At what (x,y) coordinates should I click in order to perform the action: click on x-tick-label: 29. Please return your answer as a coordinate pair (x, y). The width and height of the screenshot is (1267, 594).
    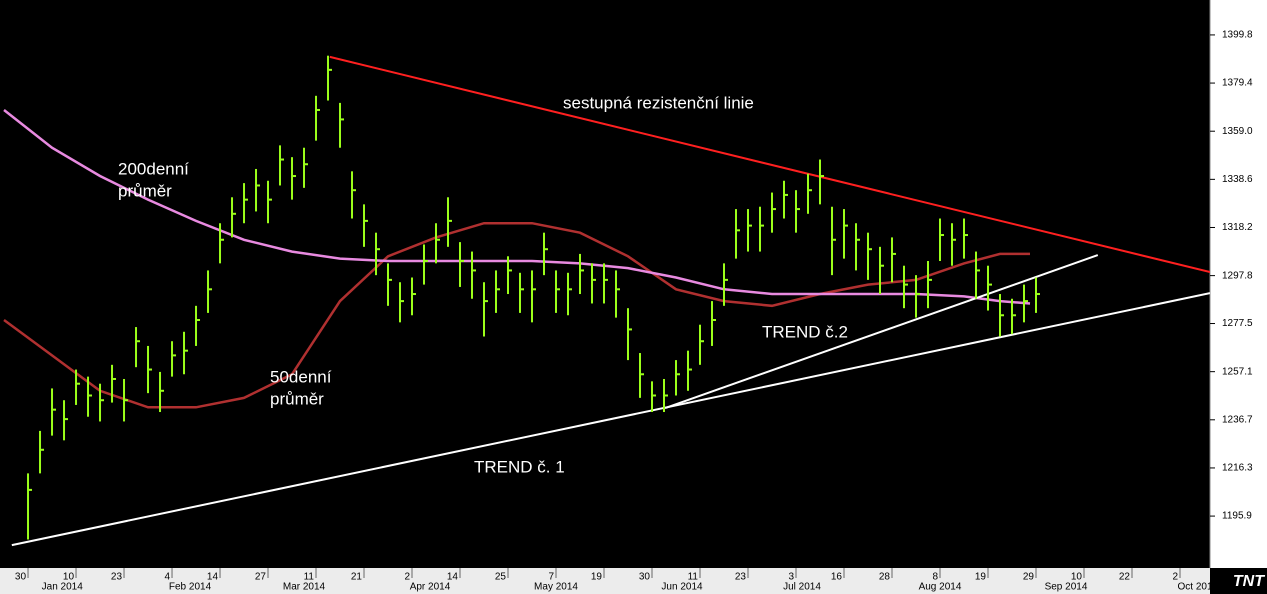
    Looking at the image, I should click on (1029, 577).